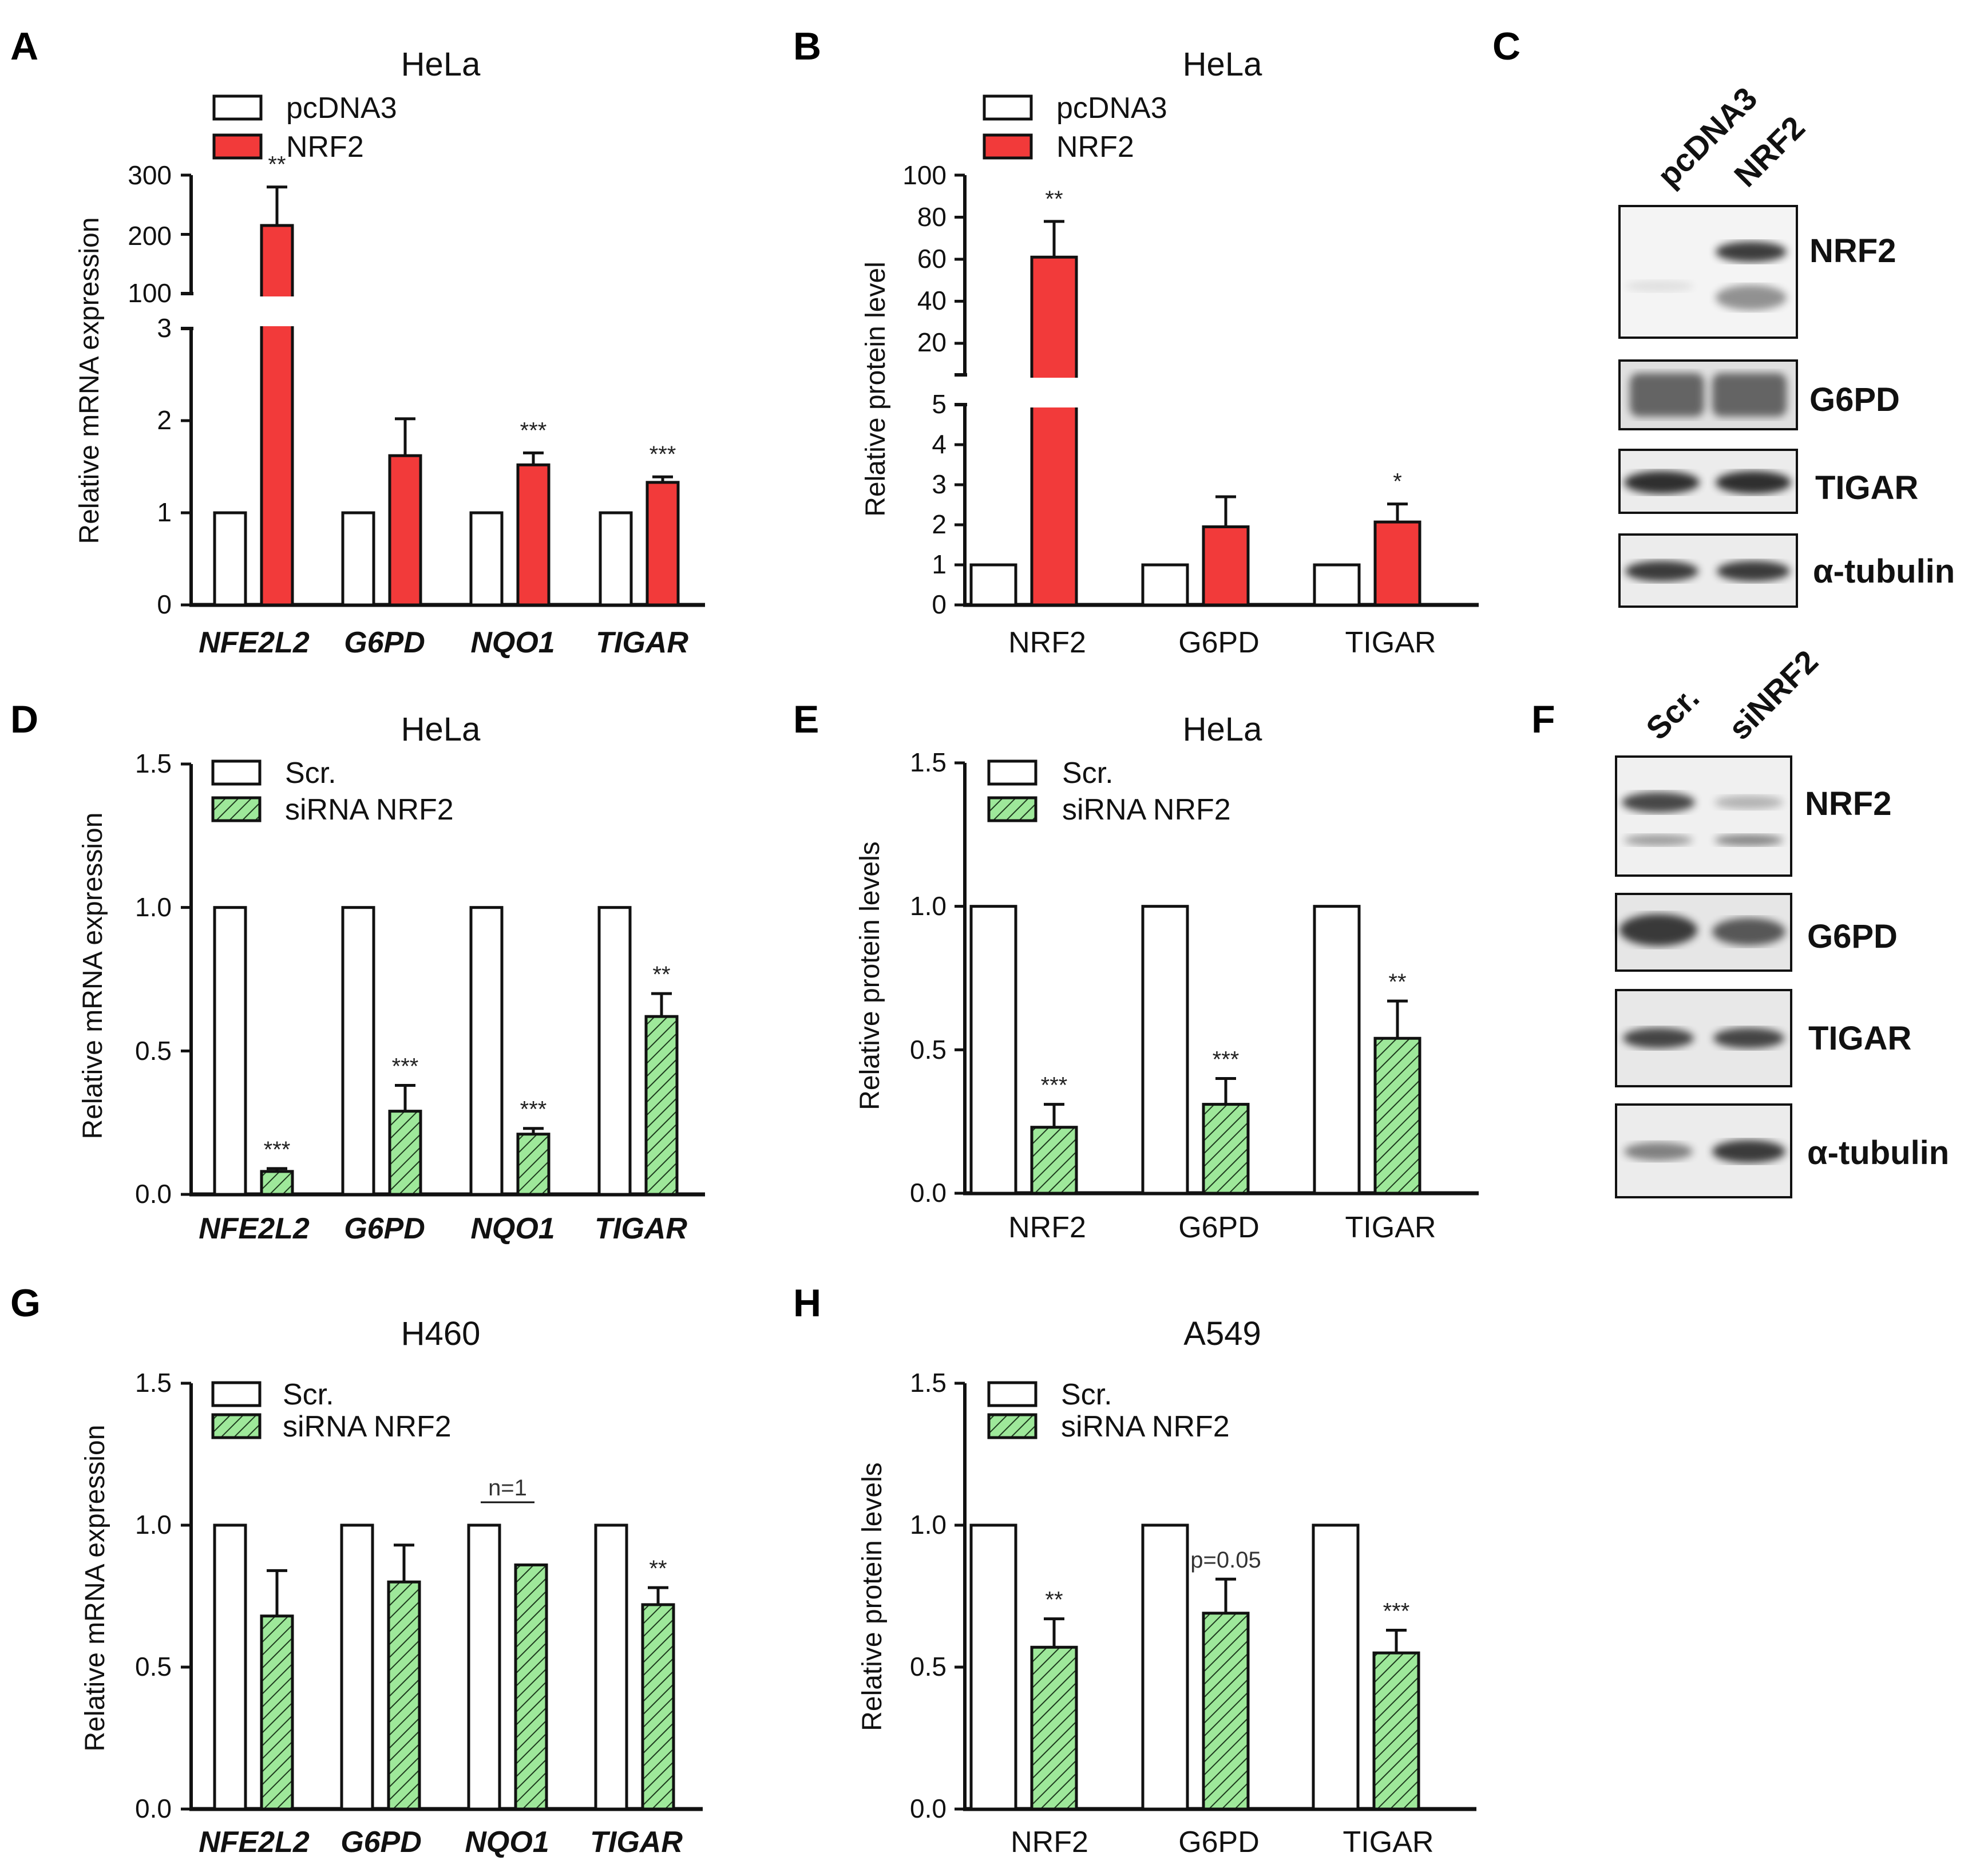  I want to click on legend-swatch-control, so click(237, 107).